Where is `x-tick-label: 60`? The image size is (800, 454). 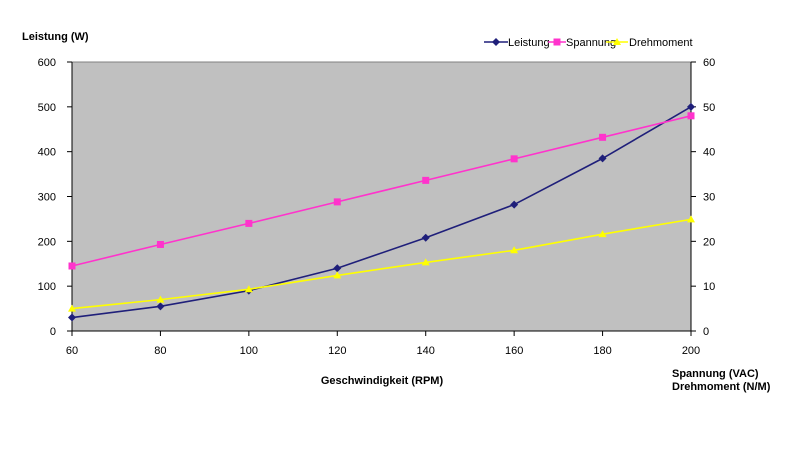 x-tick-label: 60 is located at coordinates (72, 351).